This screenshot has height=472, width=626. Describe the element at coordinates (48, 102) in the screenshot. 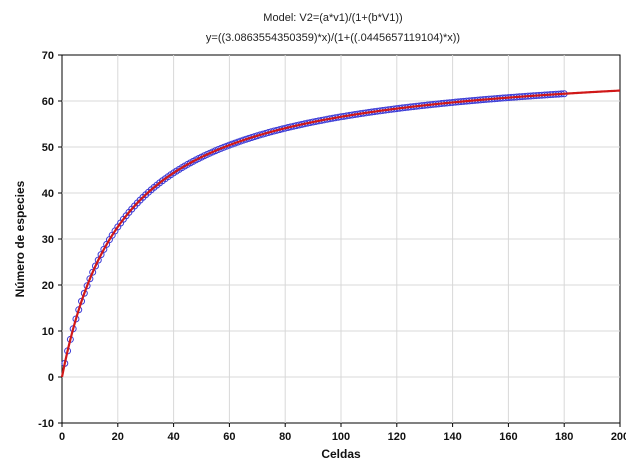

I see `y-tick-label: 60` at that location.